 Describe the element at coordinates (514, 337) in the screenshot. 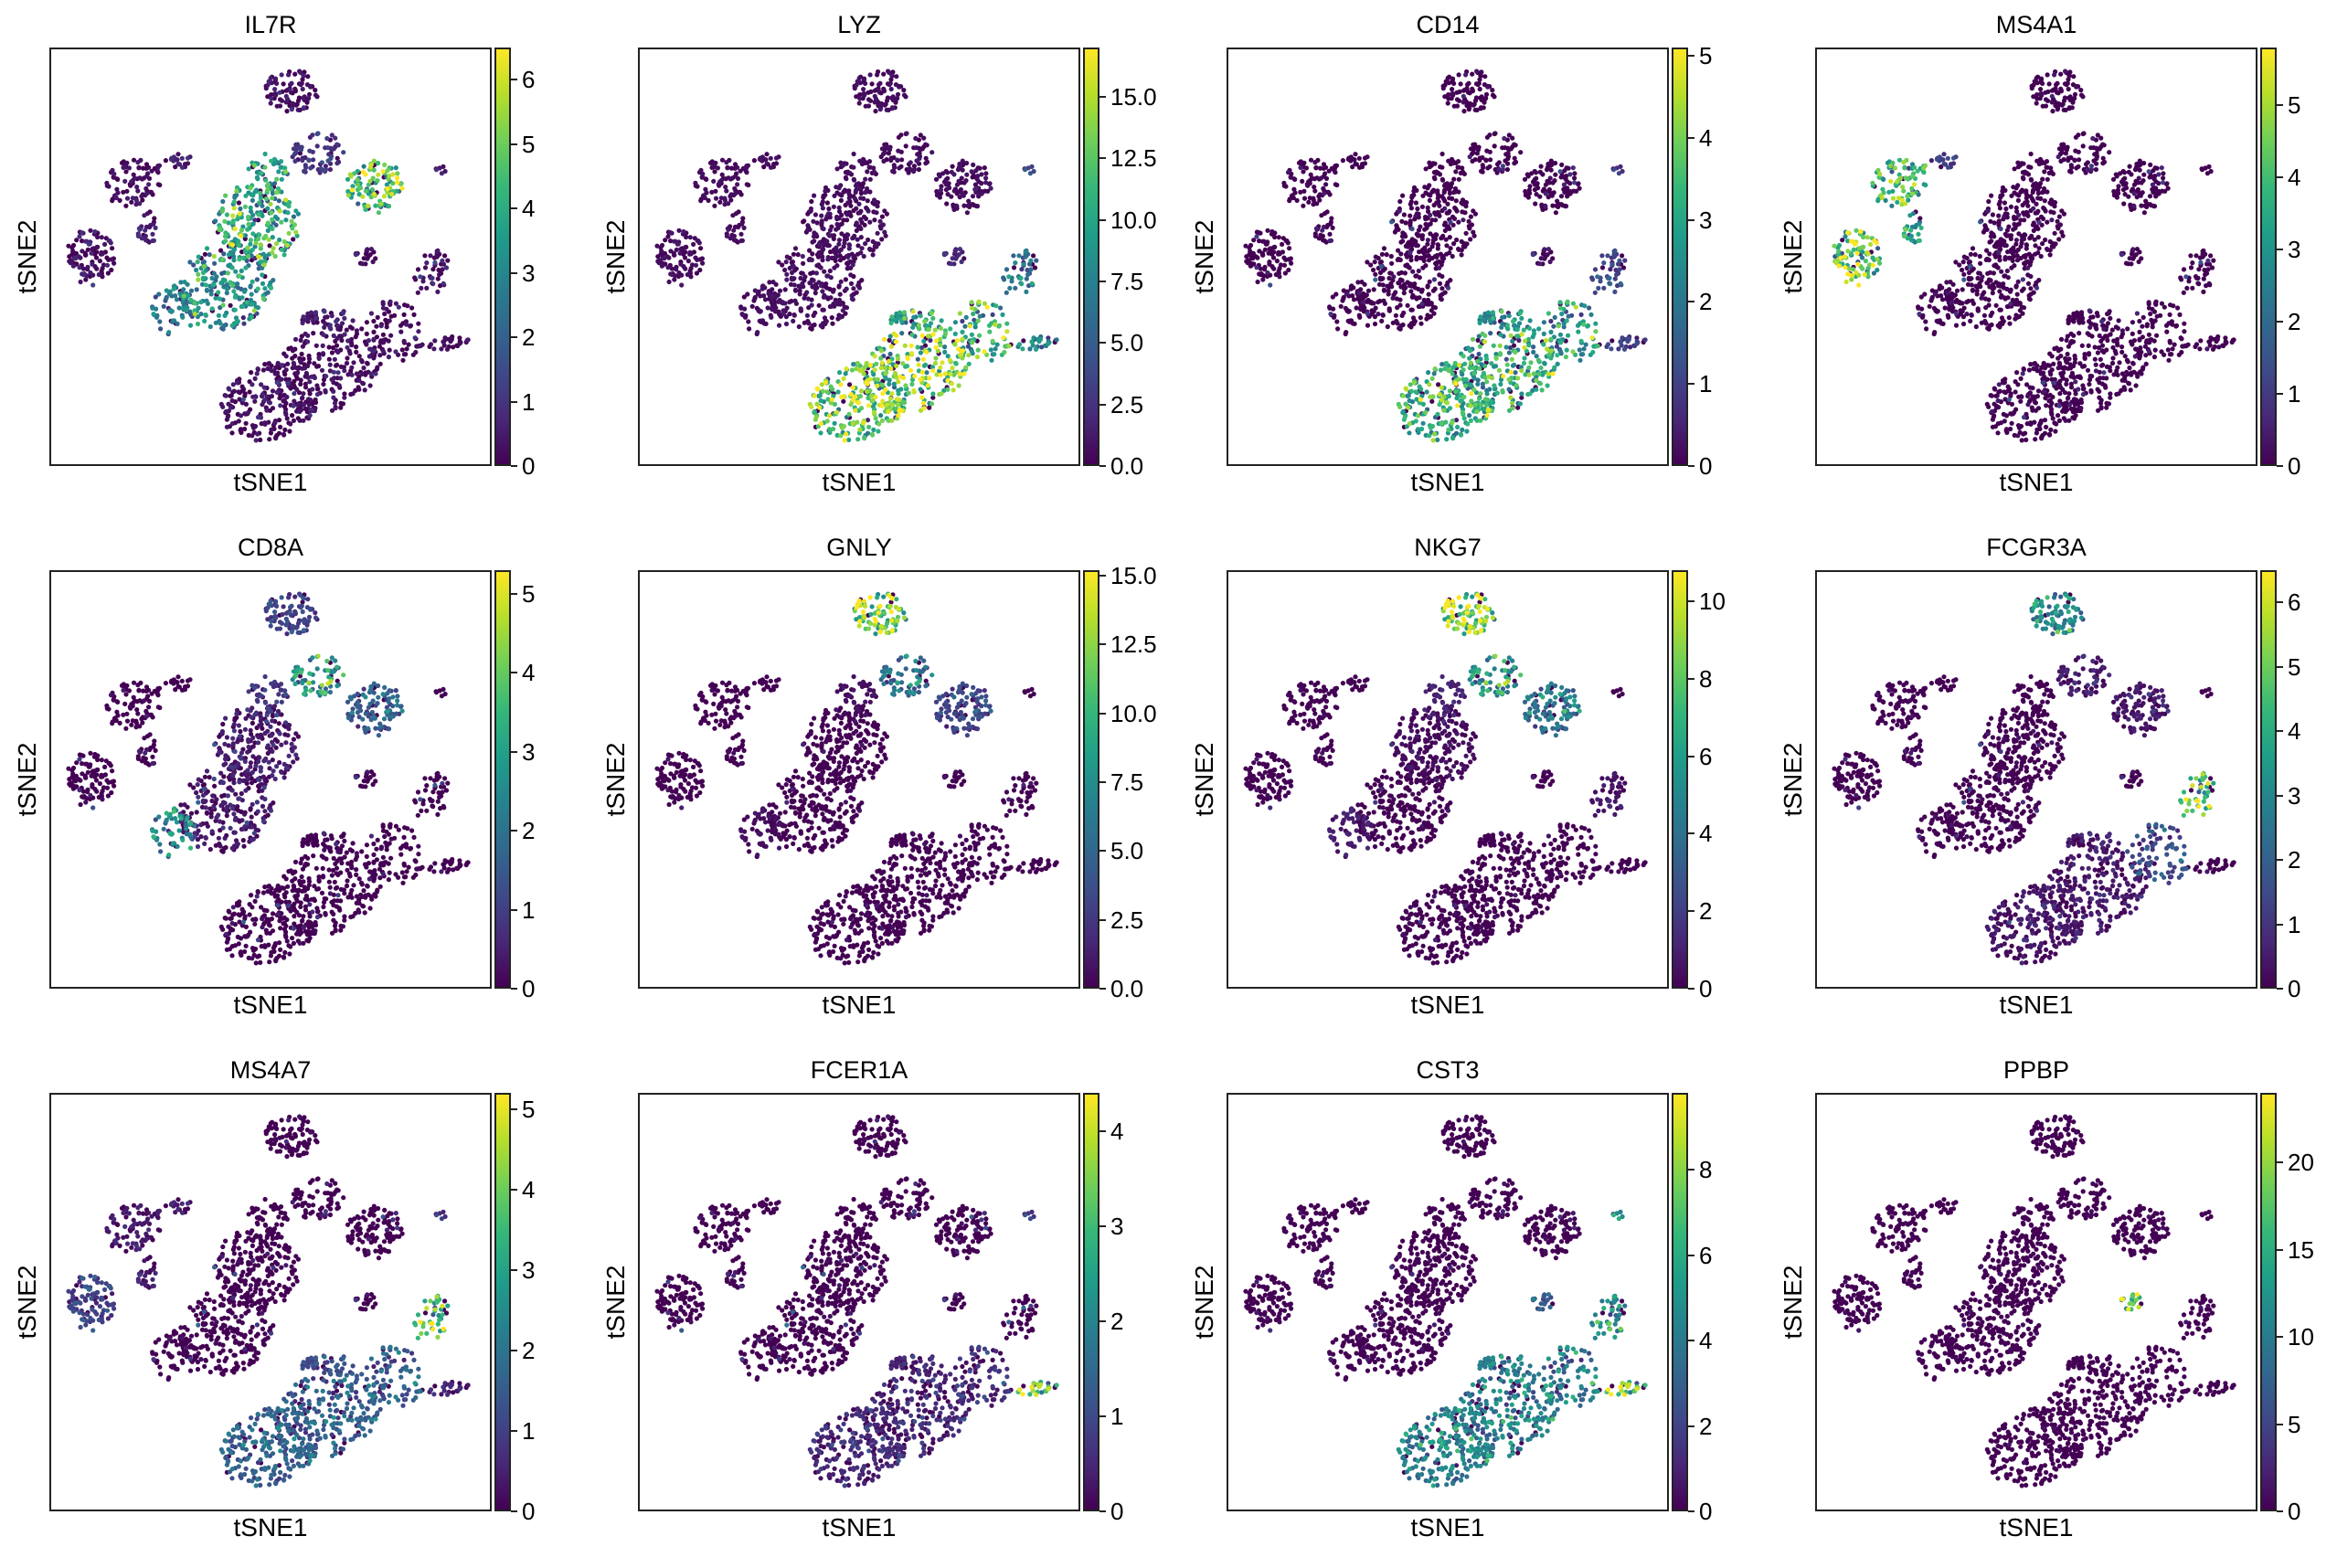

I see `tick-mark` at that location.